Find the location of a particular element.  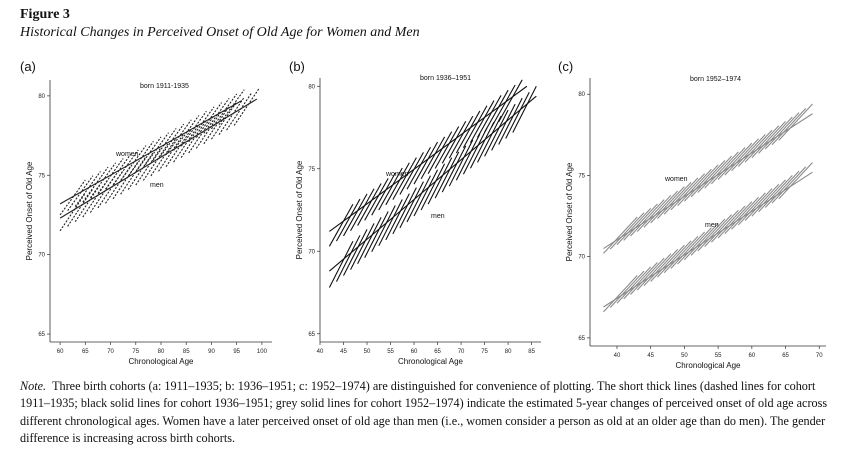

x-tick-label: 90 is located at coordinates (211, 352).